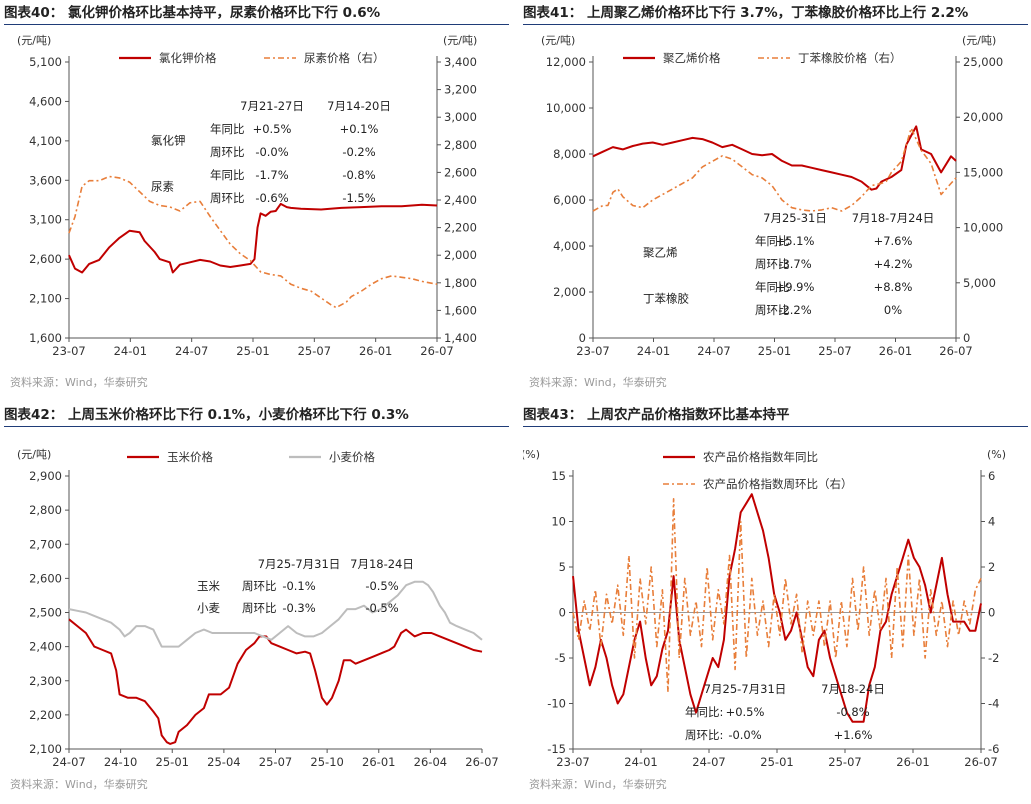  Describe the element at coordinates (993, 704) in the screenshot. I see `right-tick-label: -4` at that location.